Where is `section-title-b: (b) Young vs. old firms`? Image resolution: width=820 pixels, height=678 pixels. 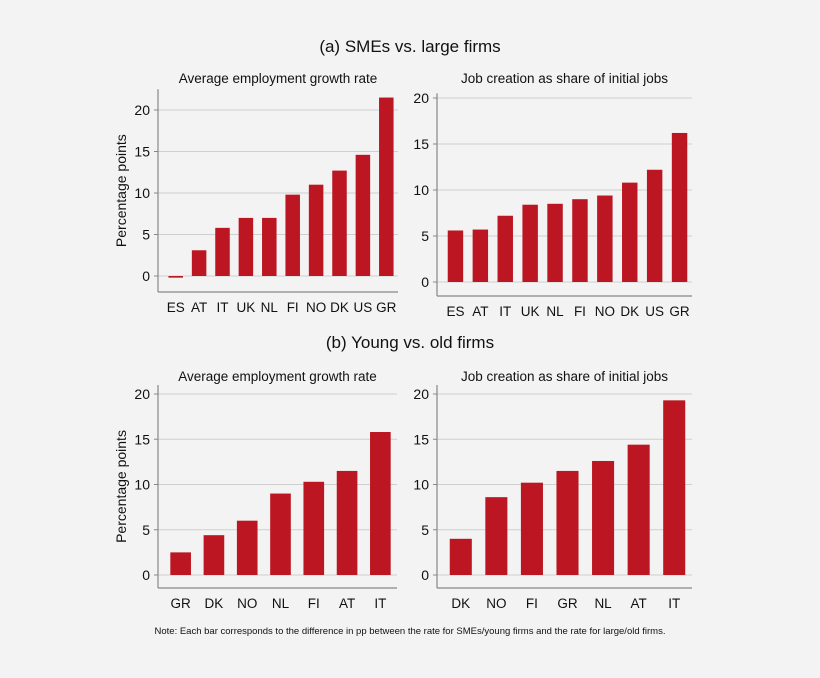 section-title-b: (b) Young vs. old firms is located at coordinates (410, 342).